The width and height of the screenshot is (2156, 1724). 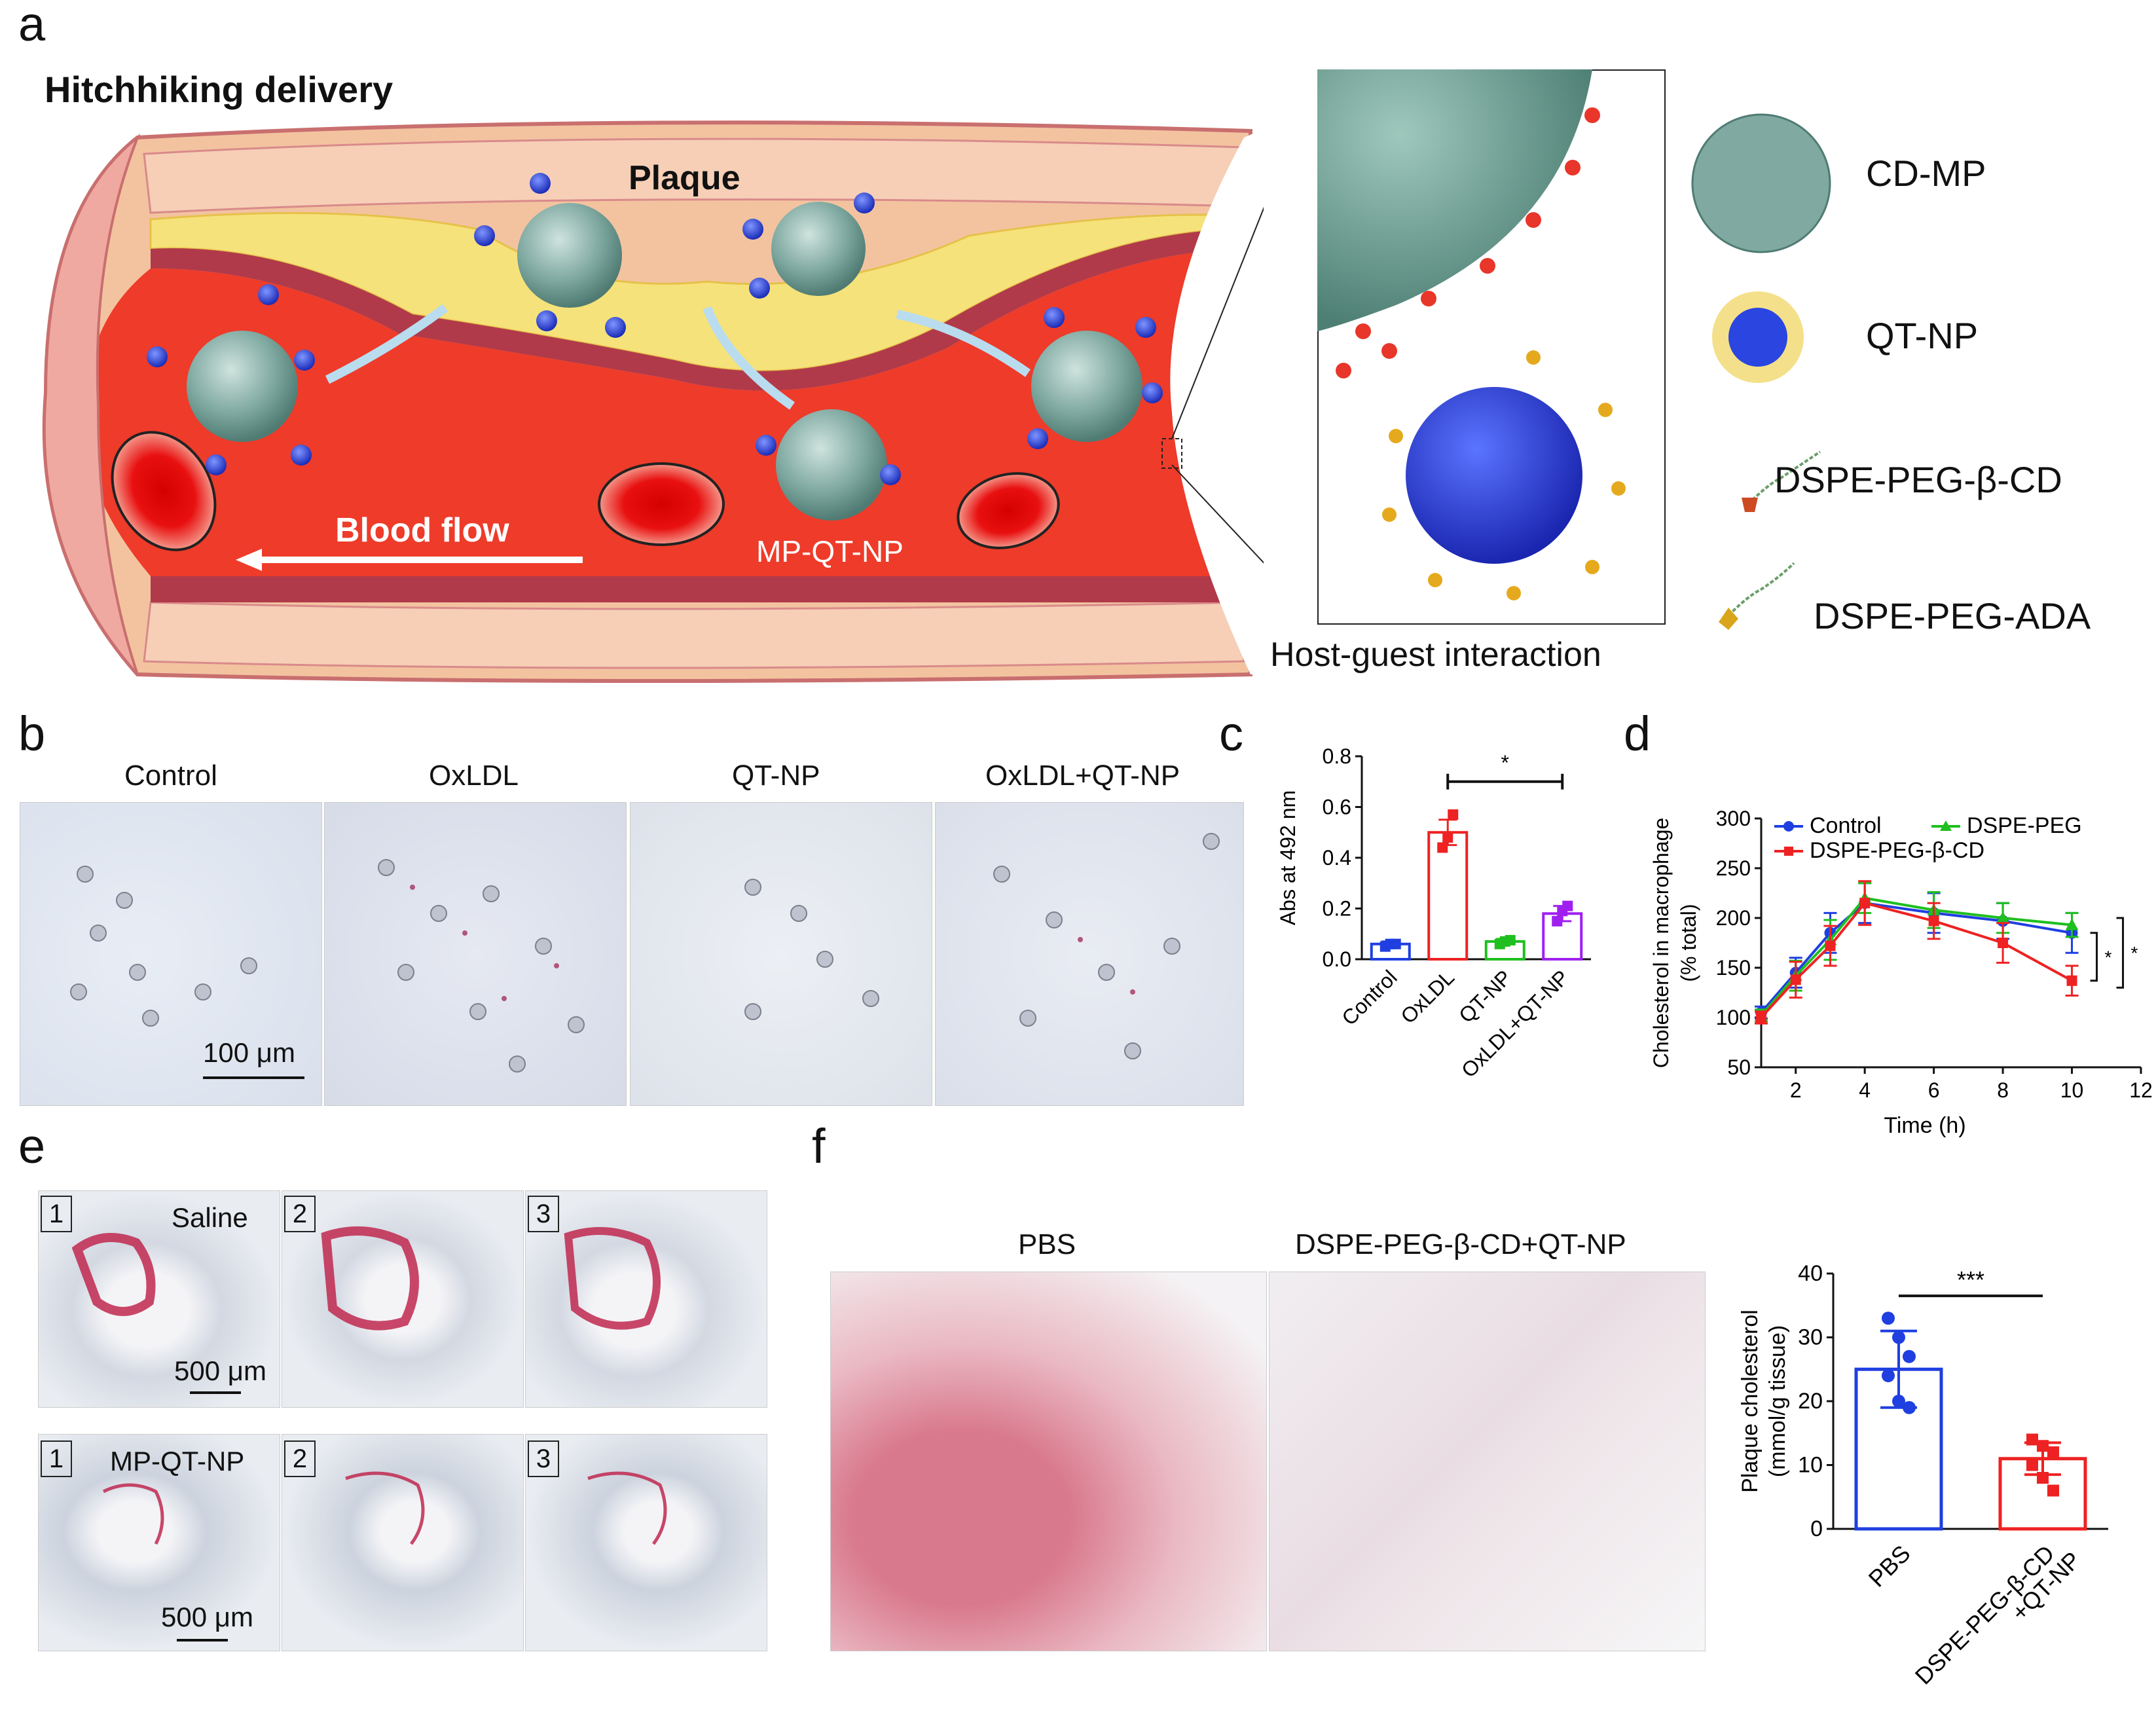 I want to click on panel-letter-b: b, so click(x=32, y=733).